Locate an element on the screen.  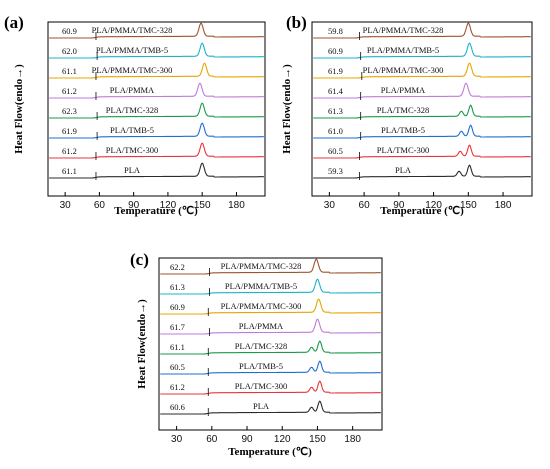
plot-frame is located at coordinates (156, 109).